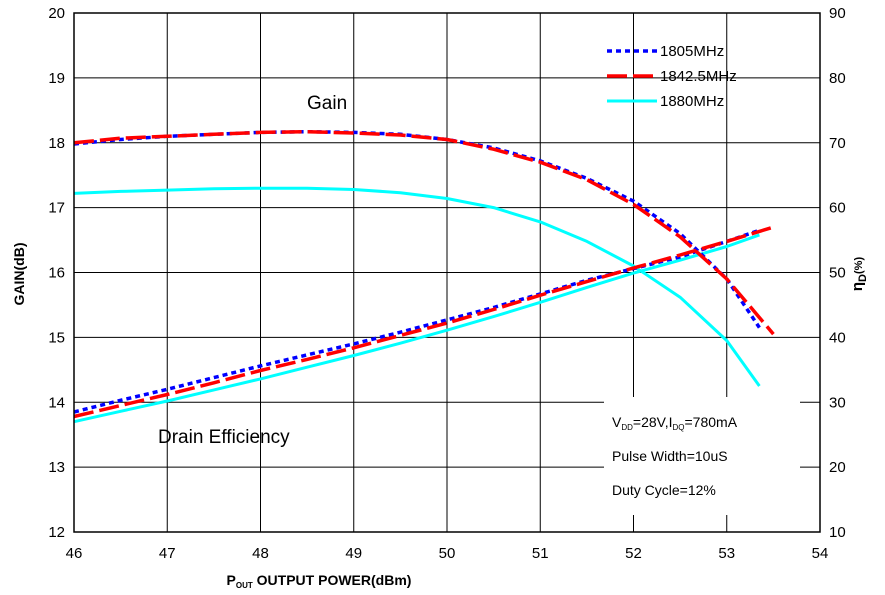  I want to click on left-y-tick-label: 16, so click(56, 273).